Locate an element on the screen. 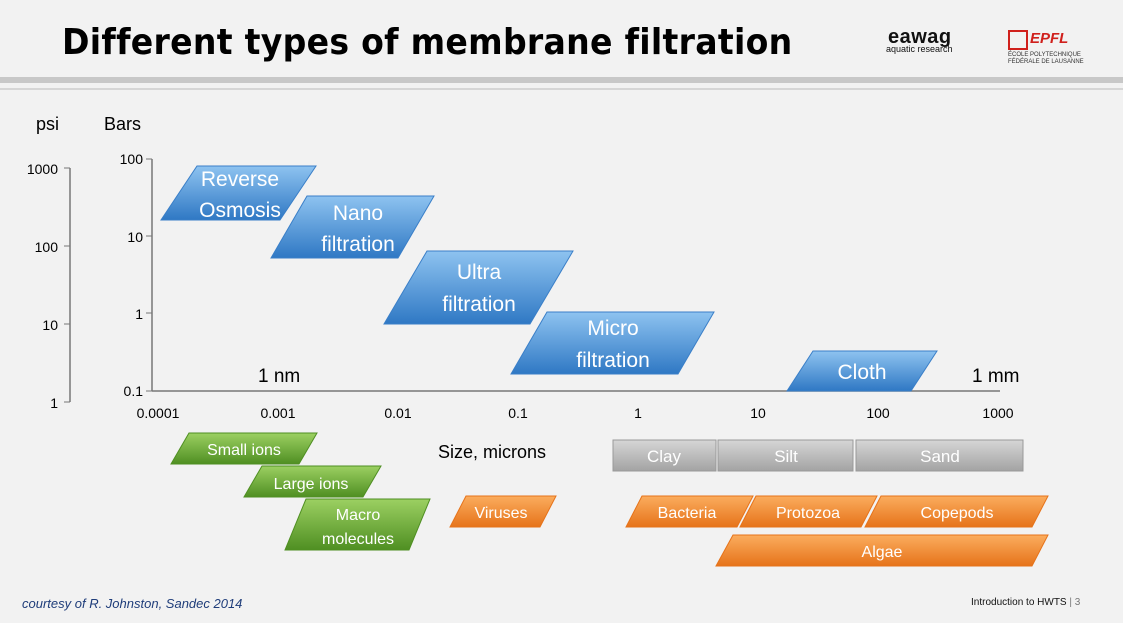  process-label: Ultra is located at coordinates (479, 272).